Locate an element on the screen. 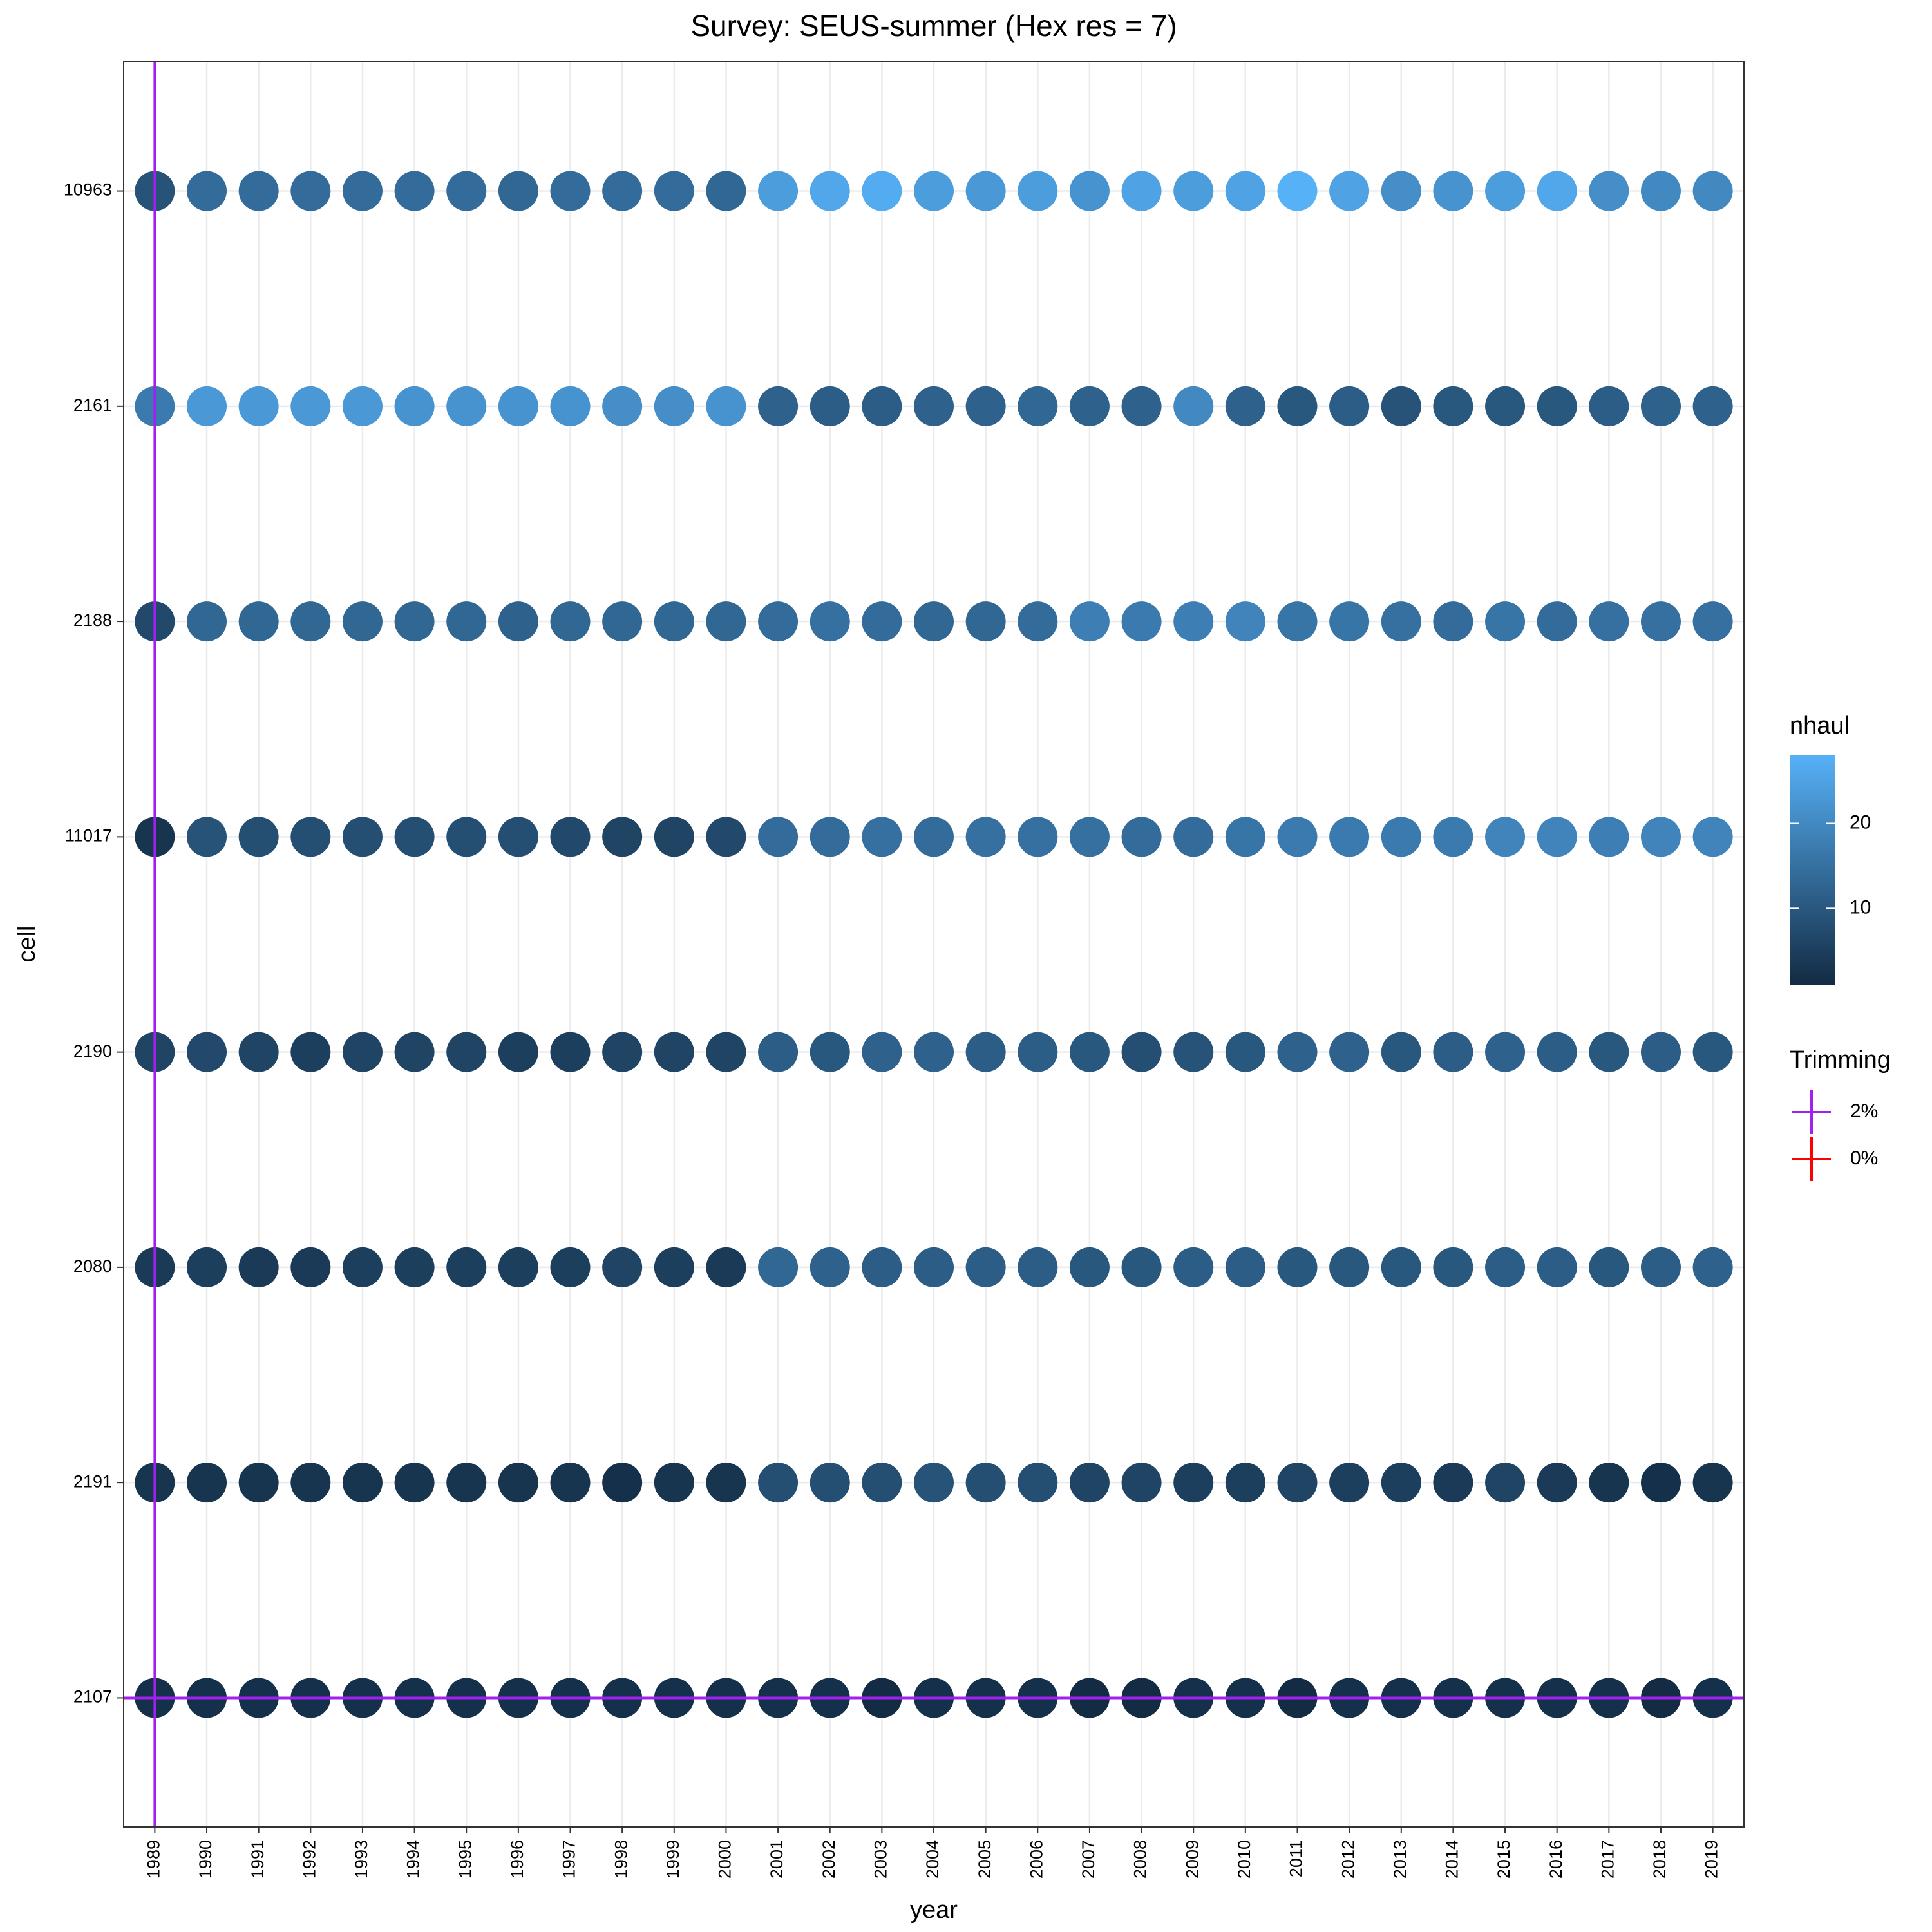 Image resolution: width=1932 pixels, height=1932 pixels. y-tick-label: 2161 is located at coordinates (92, 405).